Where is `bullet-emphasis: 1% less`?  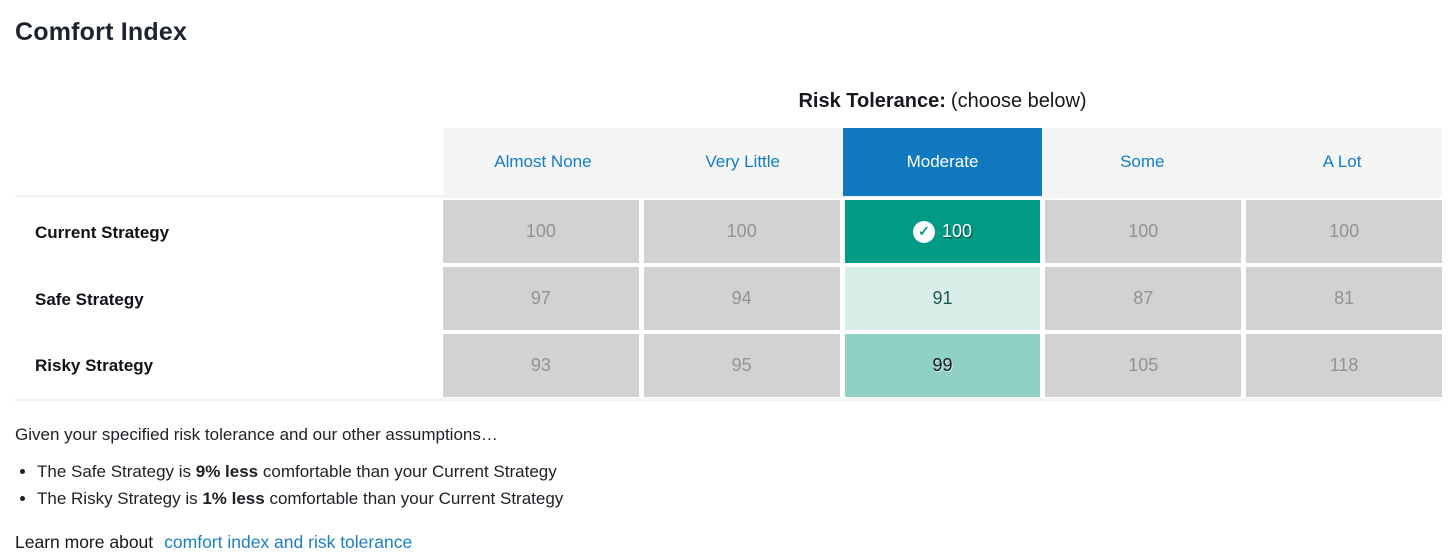
bullet-emphasis: 1% less is located at coordinates (233, 498).